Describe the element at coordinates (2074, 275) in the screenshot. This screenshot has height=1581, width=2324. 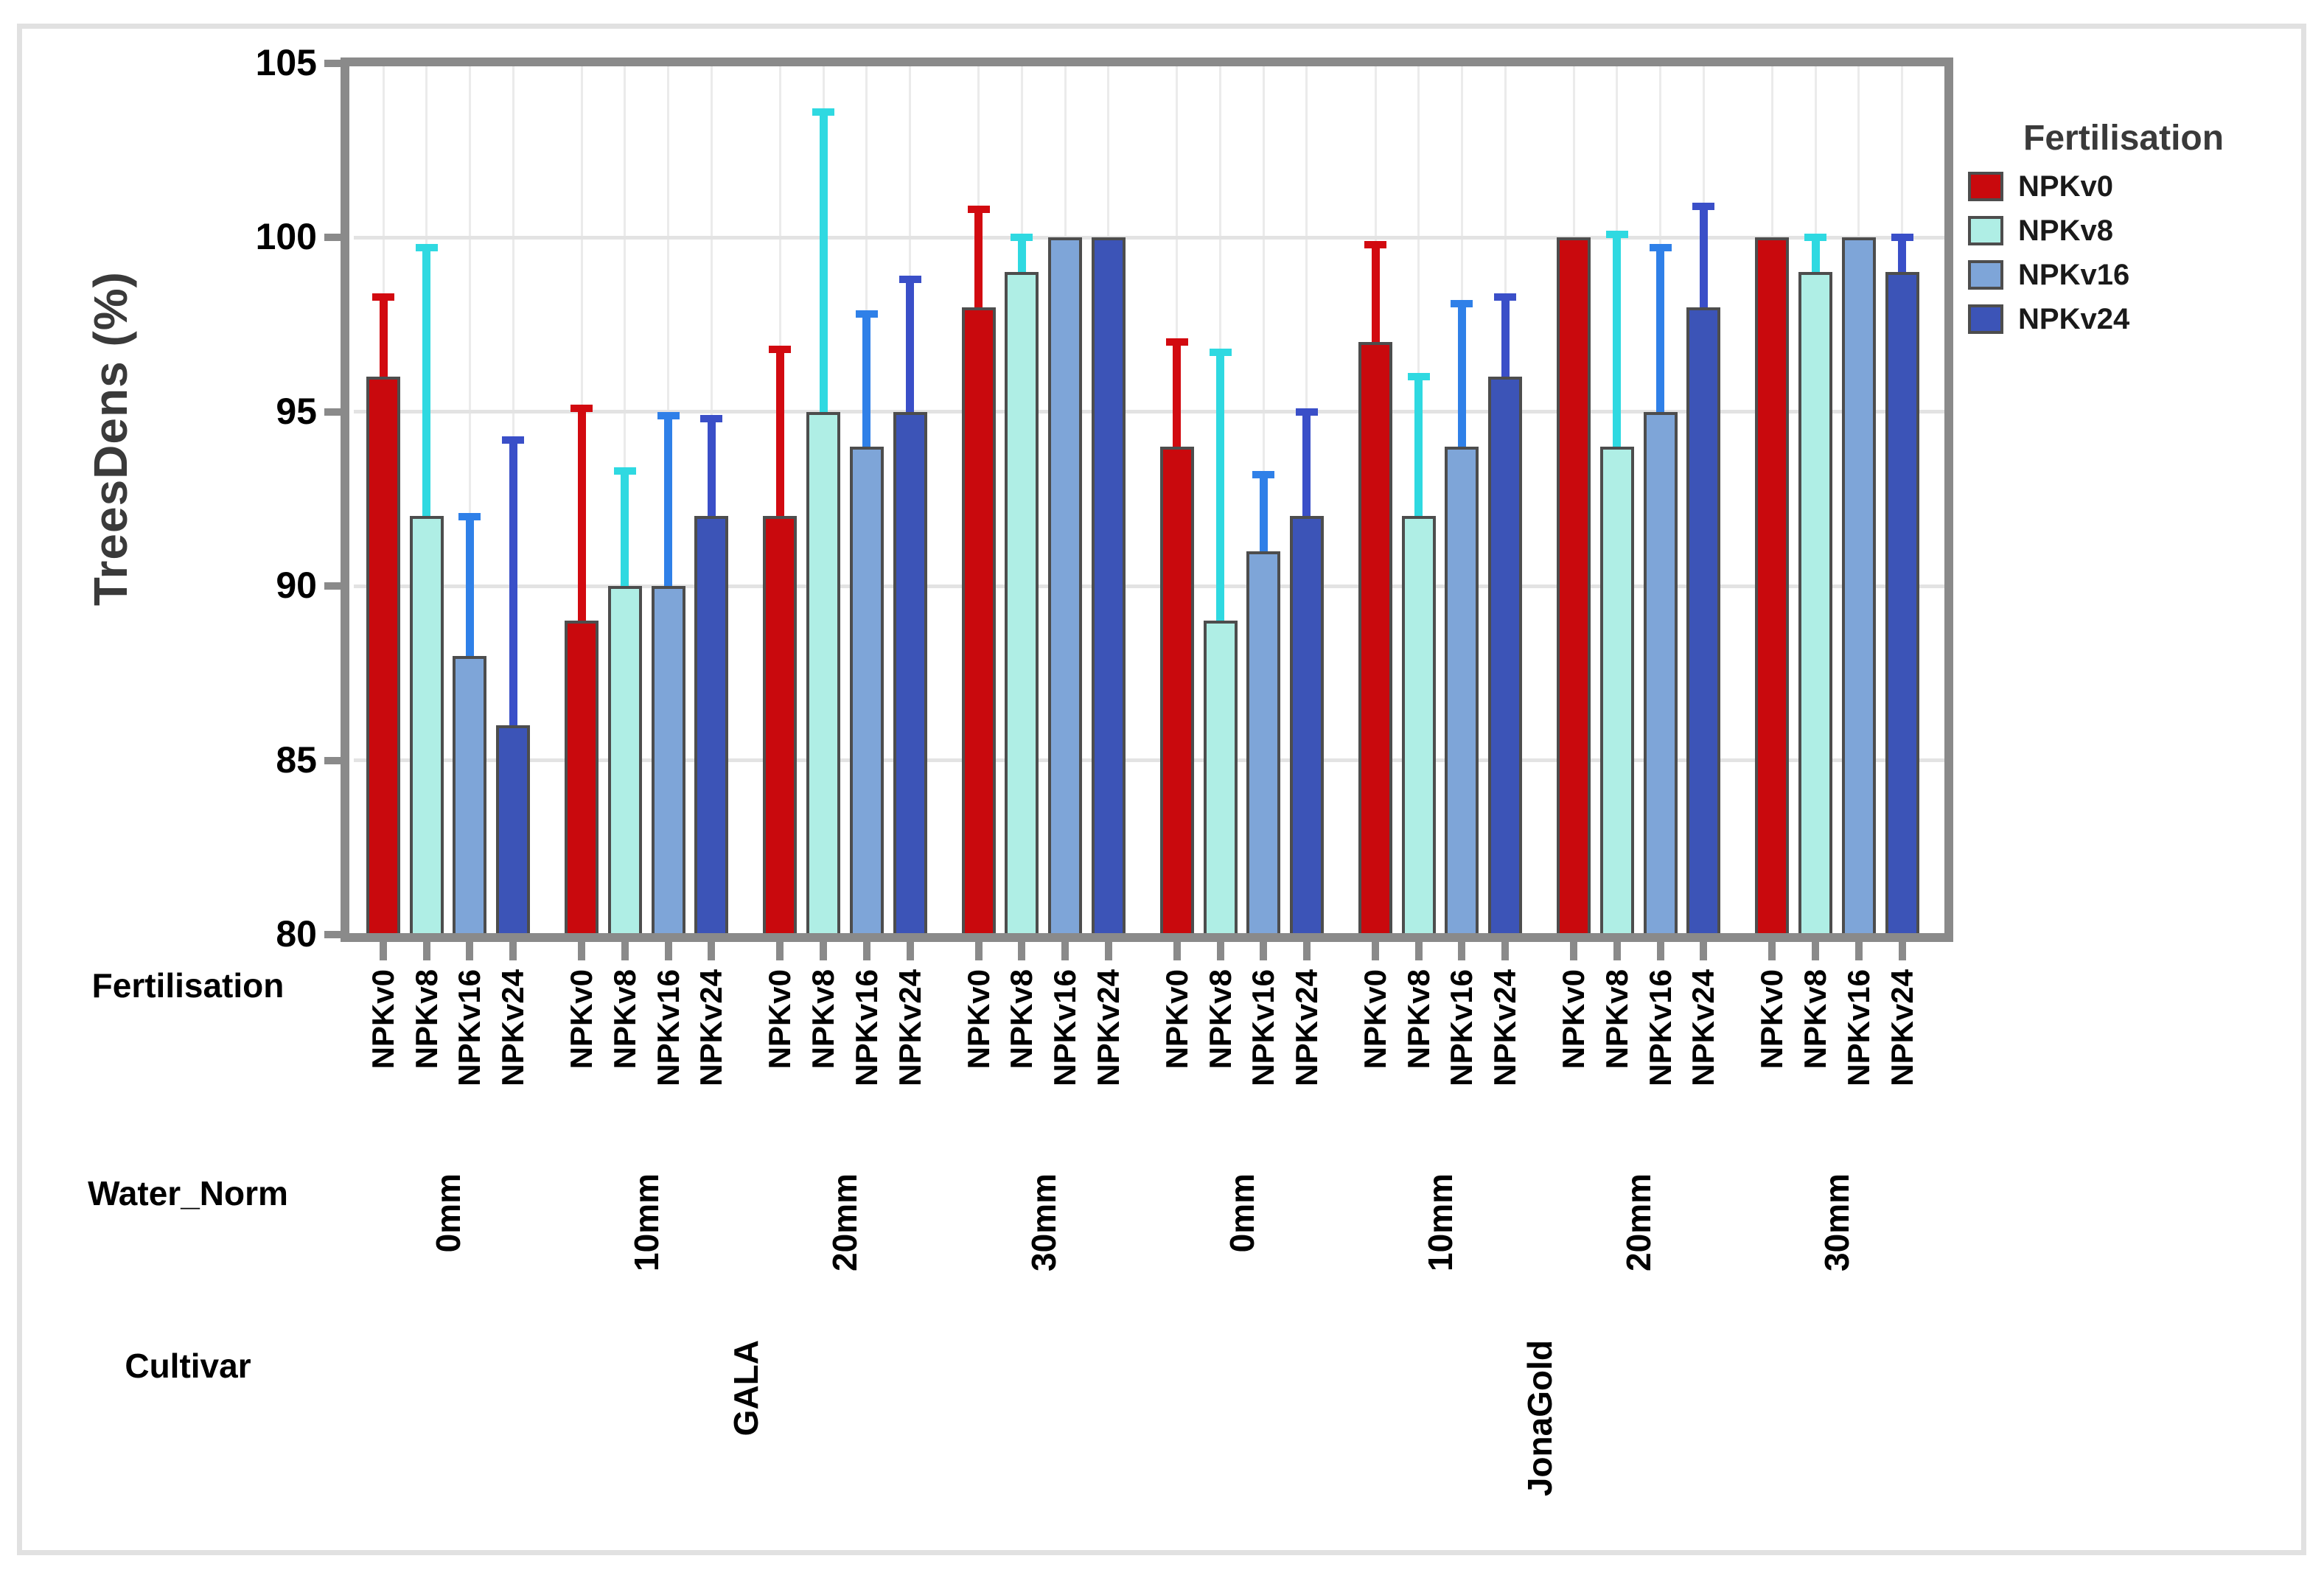
I see `legend-label: NPKv16` at that location.